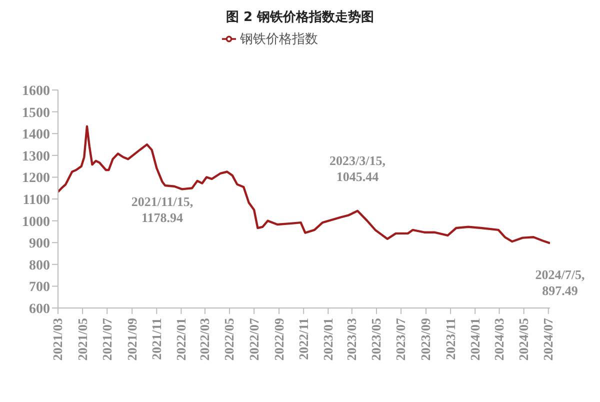  I want to click on x-tick-label: 2022/07, so click(254, 339).